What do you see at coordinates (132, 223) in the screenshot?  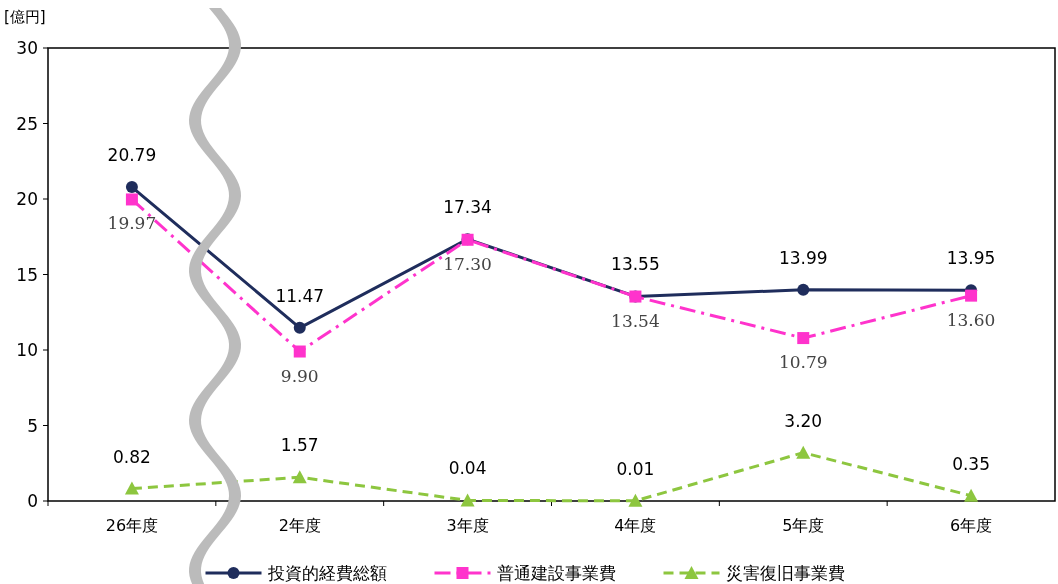 I see `data-label: 19.97` at bounding box center [132, 223].